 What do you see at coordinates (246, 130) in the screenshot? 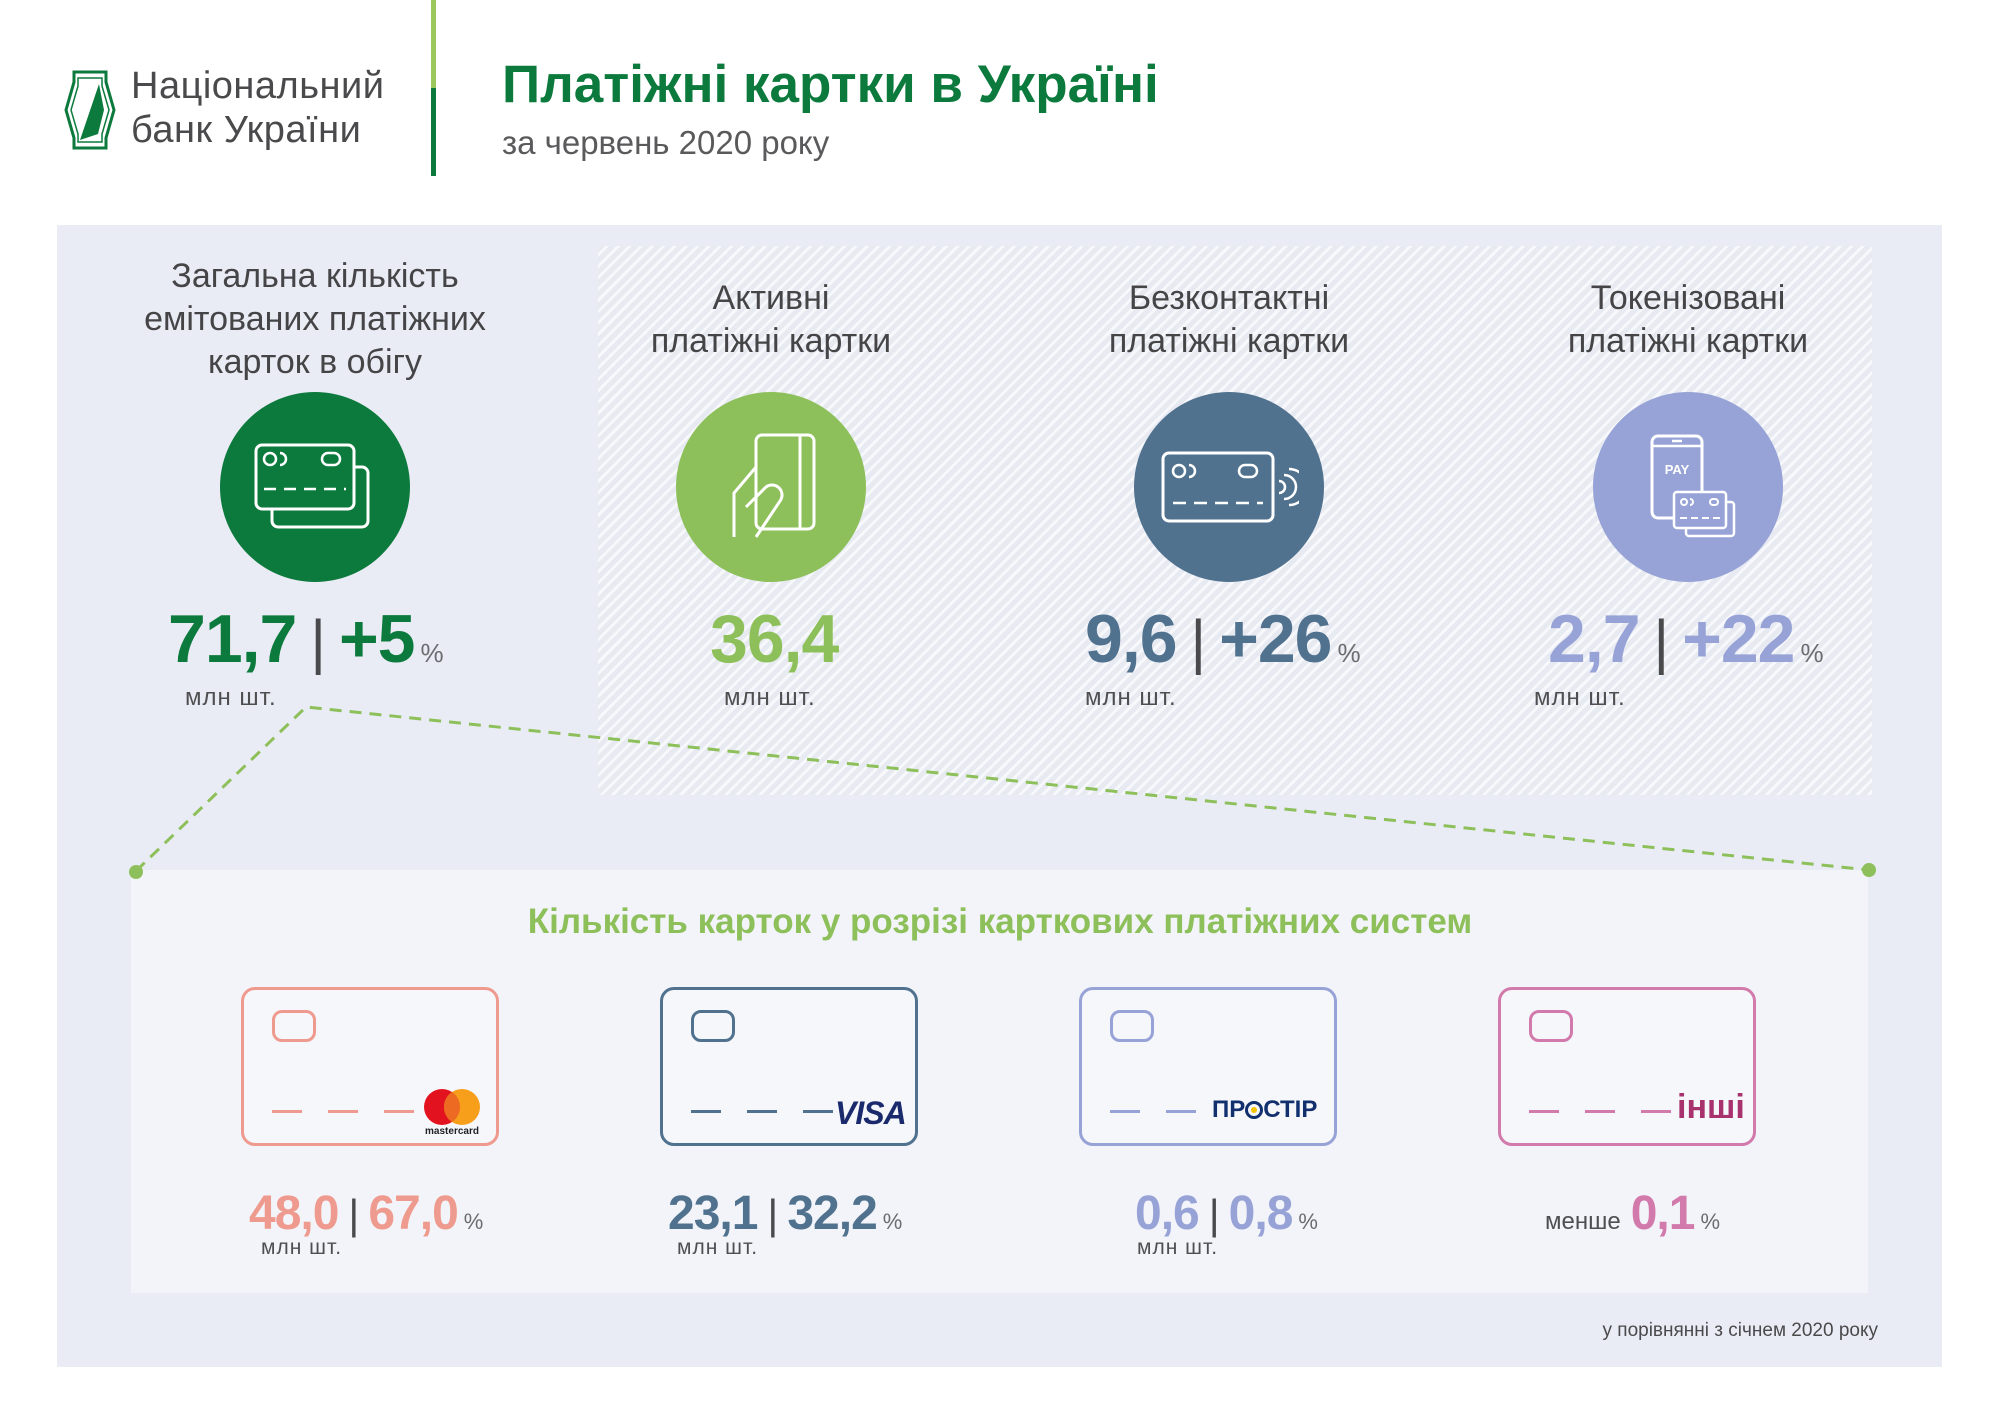
I see `organization-name-line2: банк України` at bounding box center [246, 130].